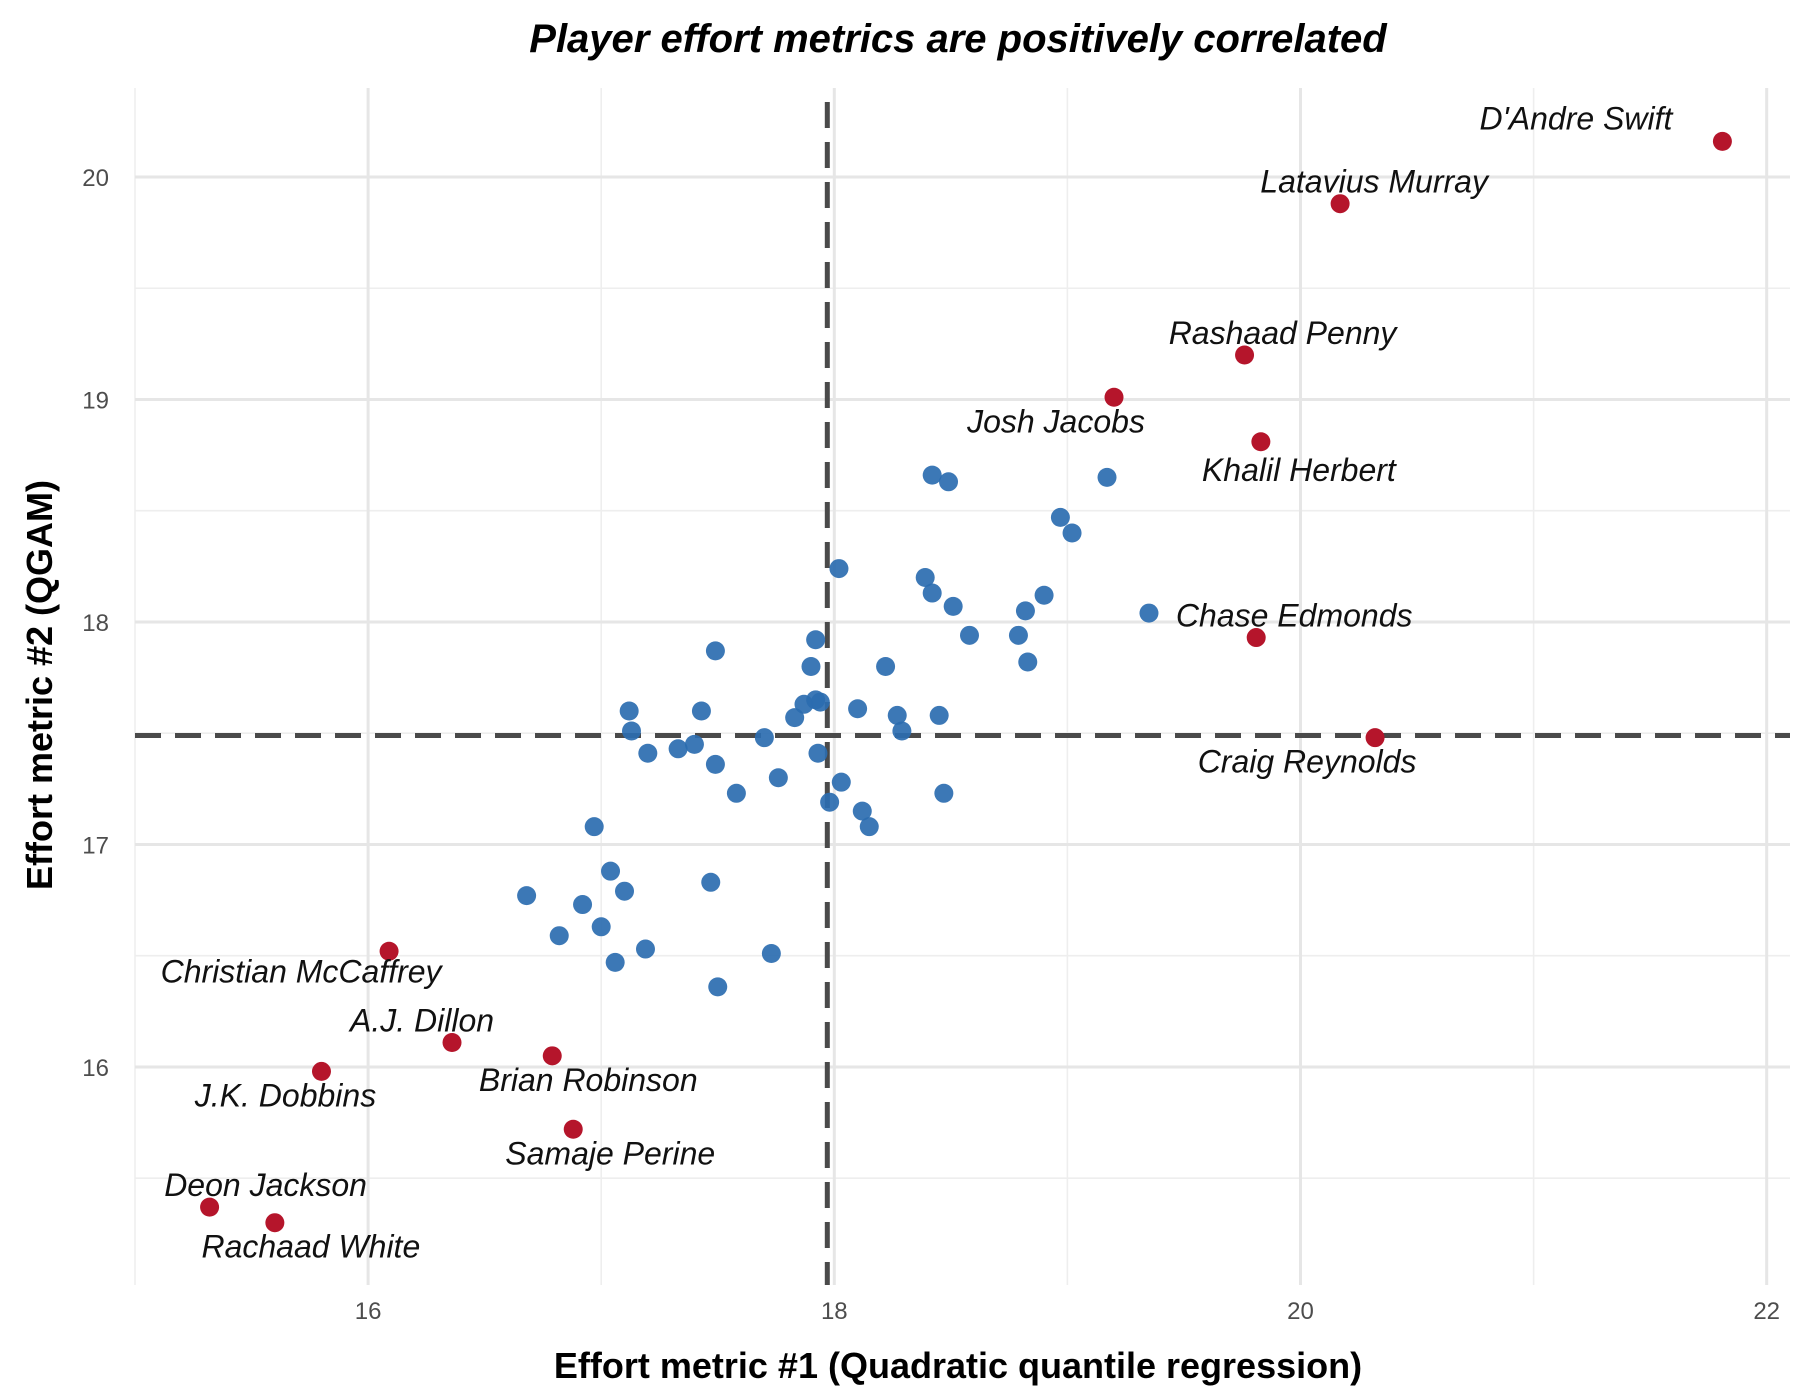 This screenshot has width=1800, height=1400. I want to click on y-tick-label: 17, so click(95, 845).